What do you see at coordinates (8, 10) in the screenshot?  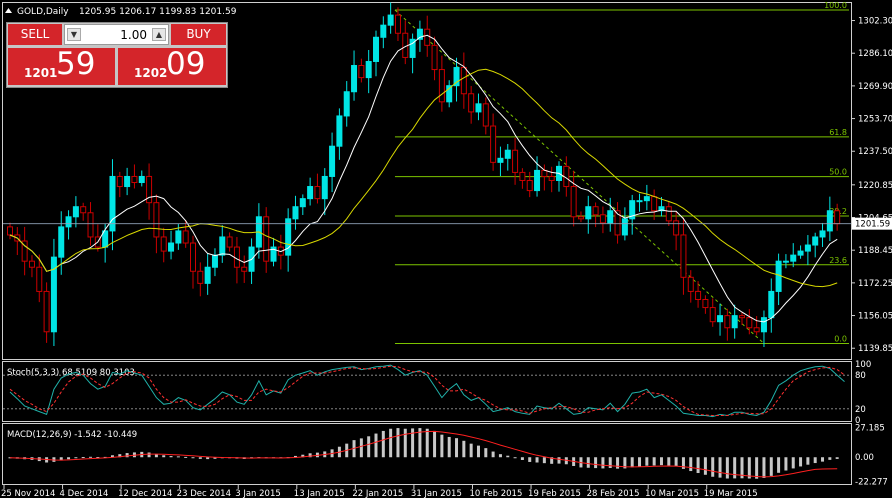 I see `collapse-triangle-icon` at bounding box center [8, 10].